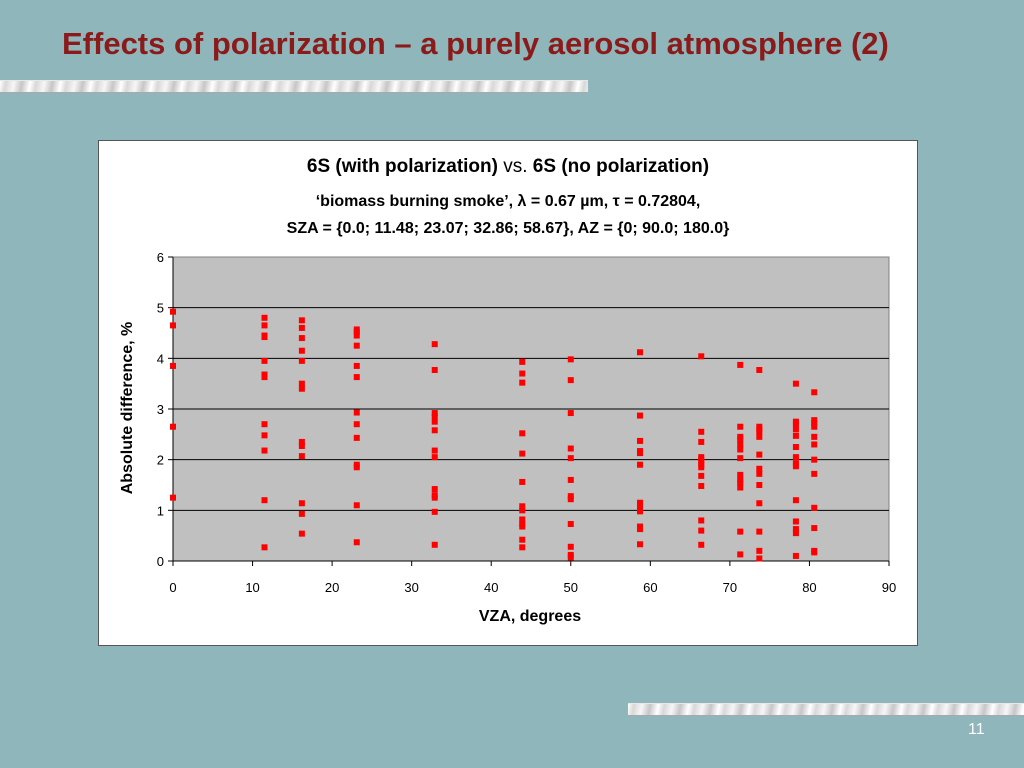  Describe the element at coordinates (405, 166) in the screenshot. I see `chart-title-left: 6S (with polarization)` at that location.